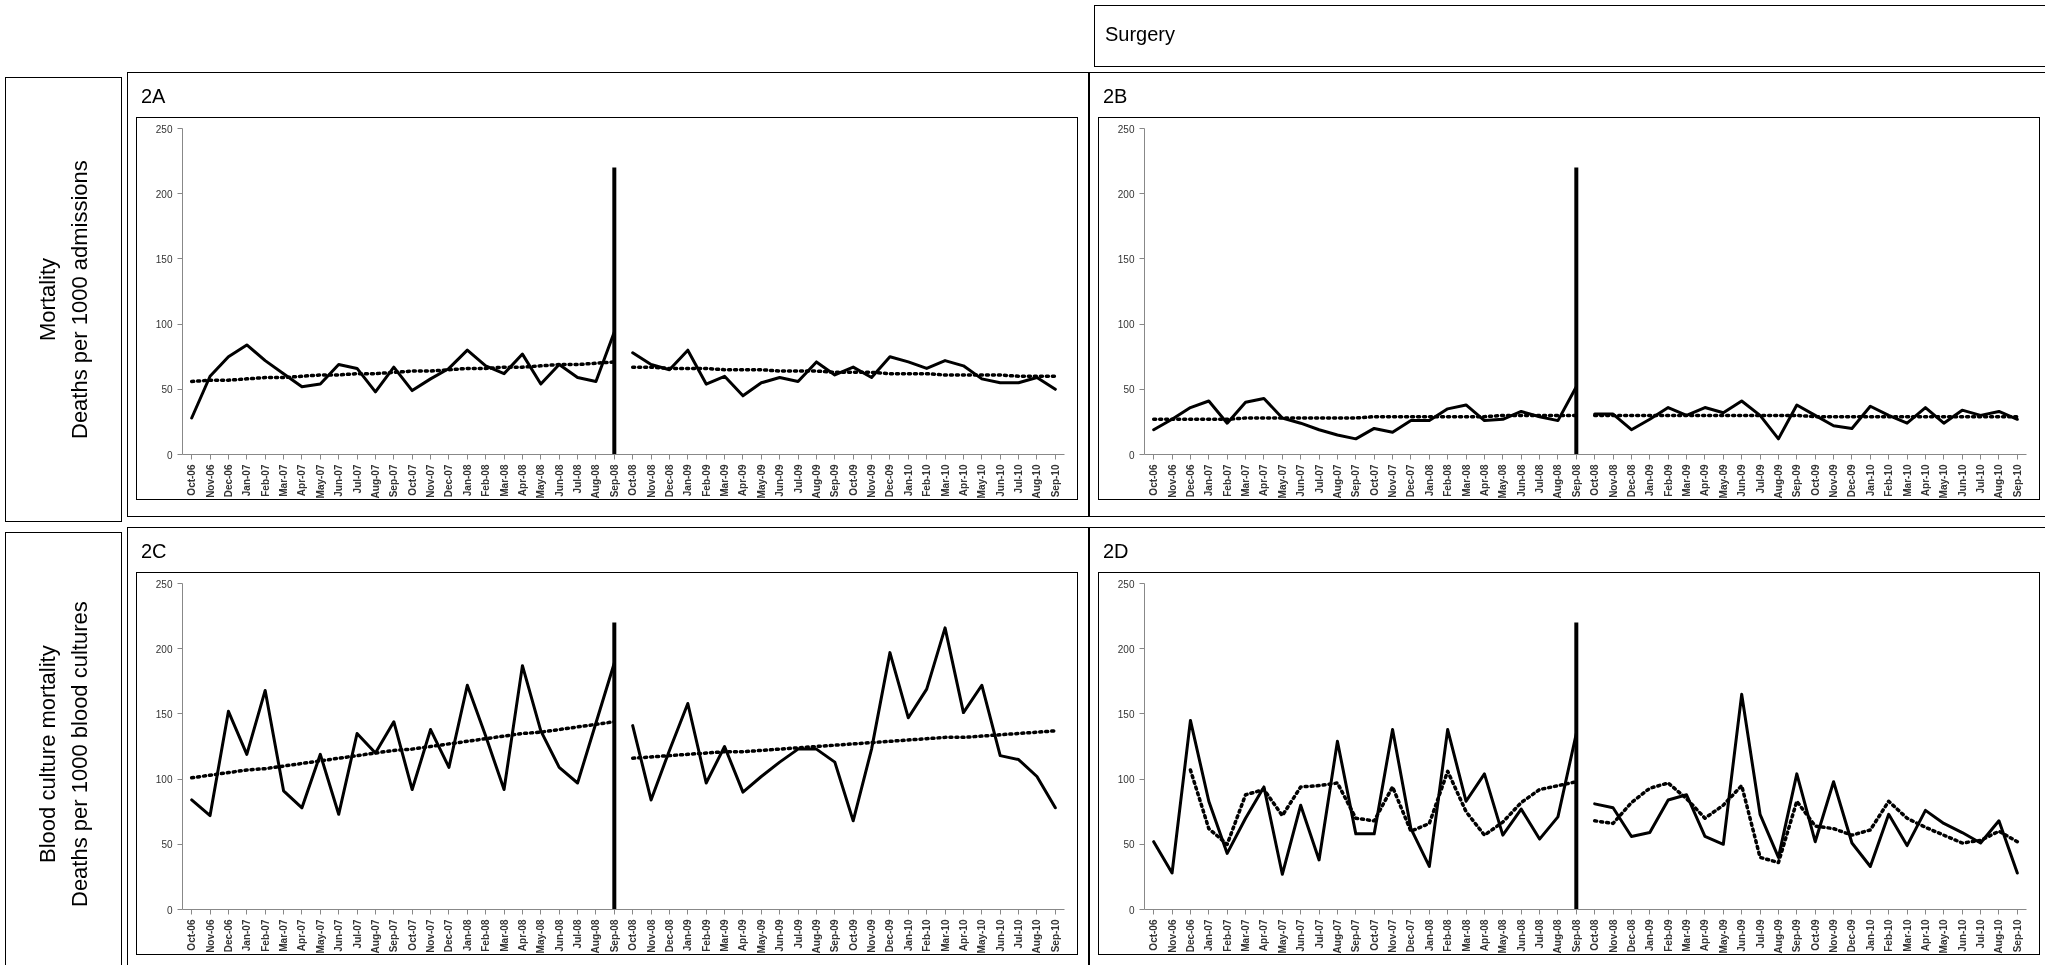  I want to click on y-tick-label: 50, so click(167, 845).